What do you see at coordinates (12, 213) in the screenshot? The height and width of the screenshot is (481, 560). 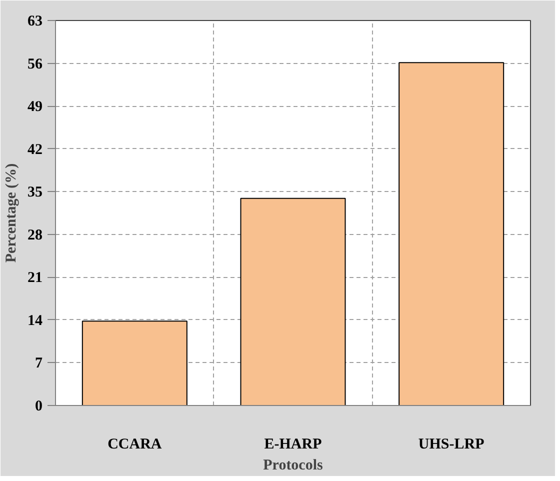 I see `y-axis-title: Percentage (%)` at bounding box center [12, 213].